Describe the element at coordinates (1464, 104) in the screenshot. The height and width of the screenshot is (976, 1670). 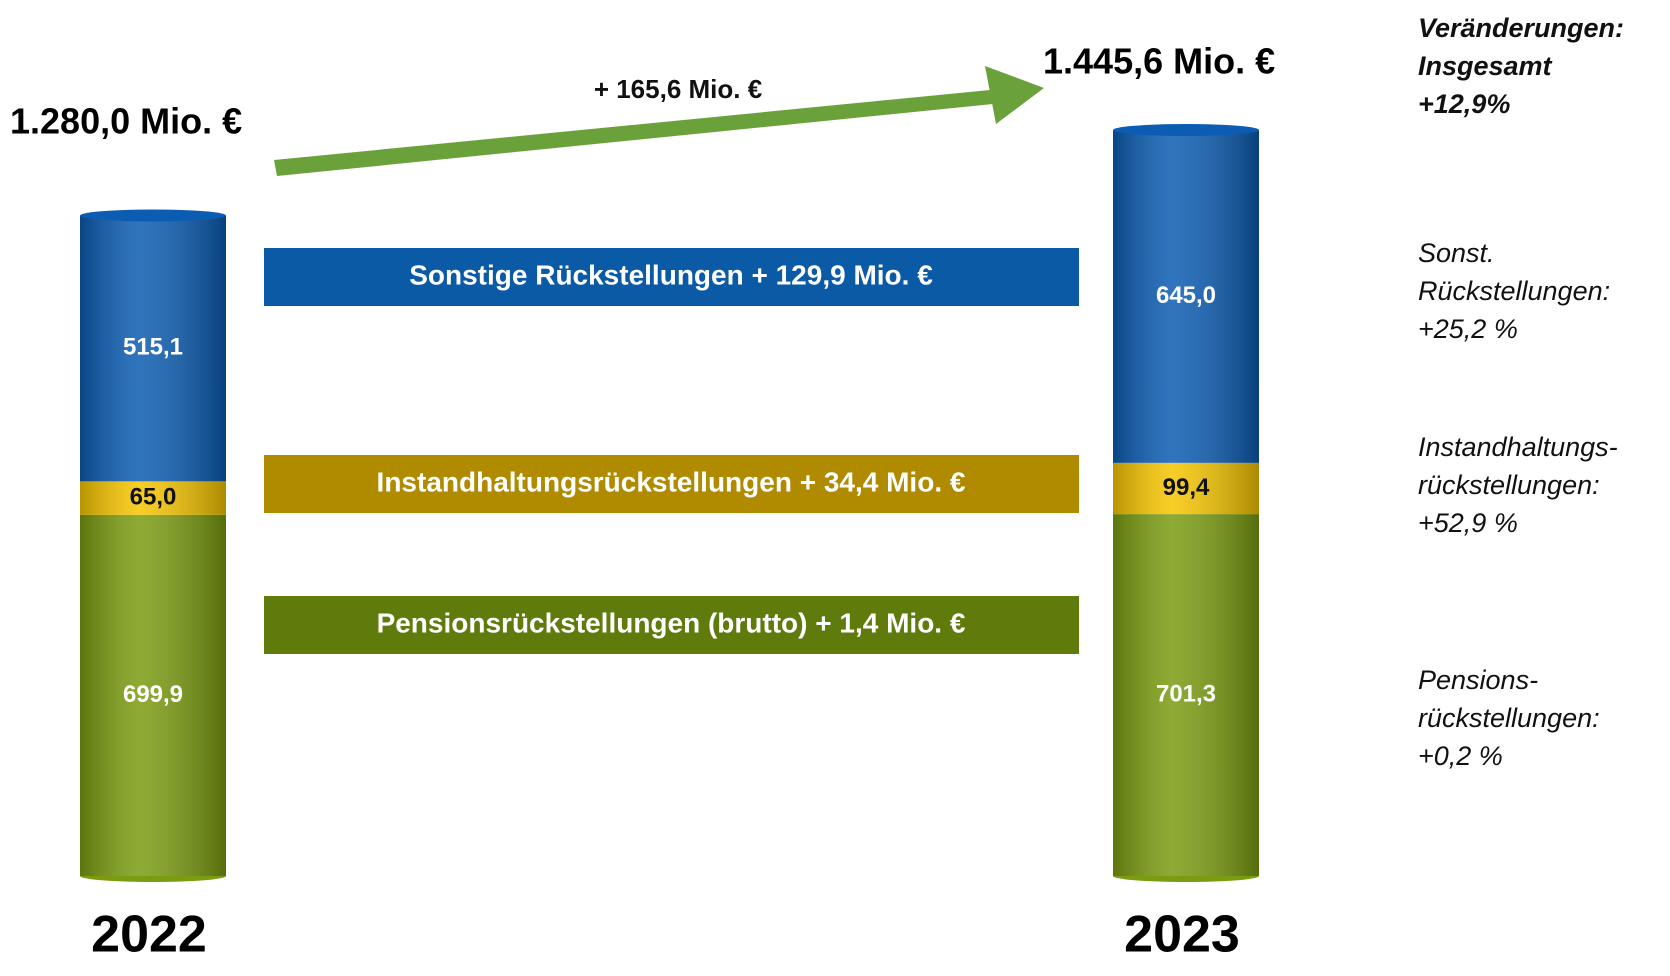
I see `note-line: +12,9%` at that location.